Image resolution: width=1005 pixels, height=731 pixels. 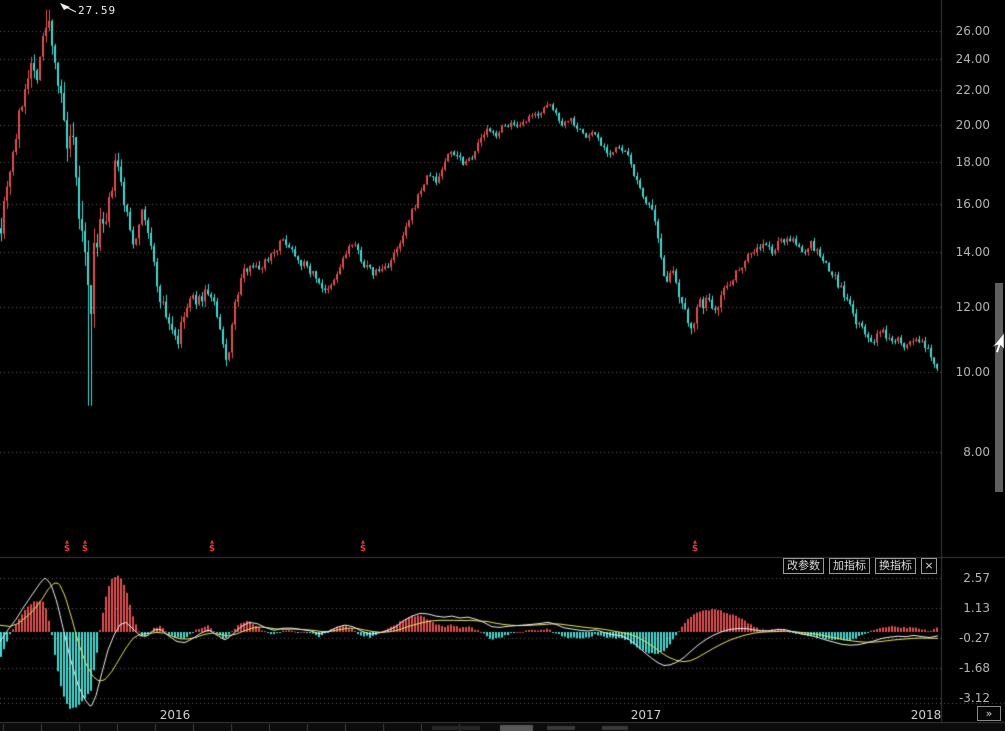 What do you see at coordinates (972, 252) in the screenshot?
I see `price-axis-label: 14.00` at bounding box center [972, 252].